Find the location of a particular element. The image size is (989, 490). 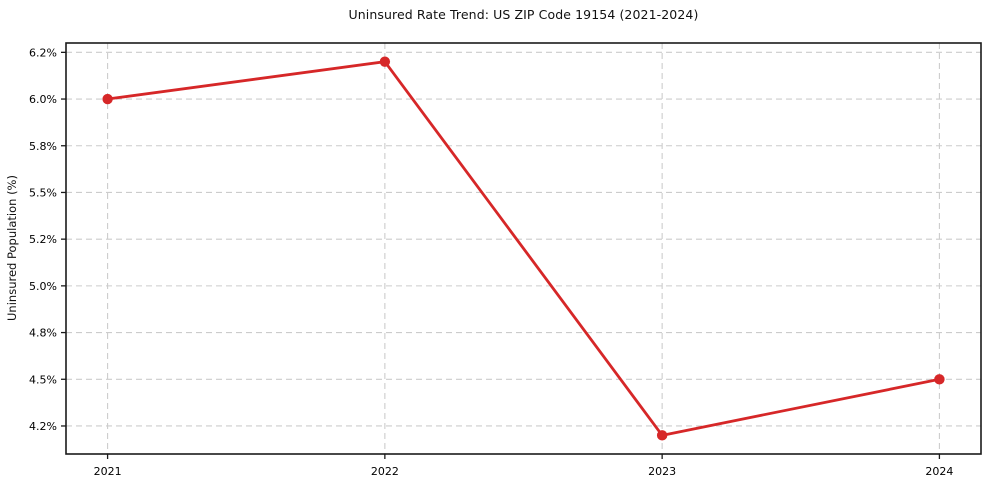

y-tick-label: 4.8% is located at coordinates (43, 333).